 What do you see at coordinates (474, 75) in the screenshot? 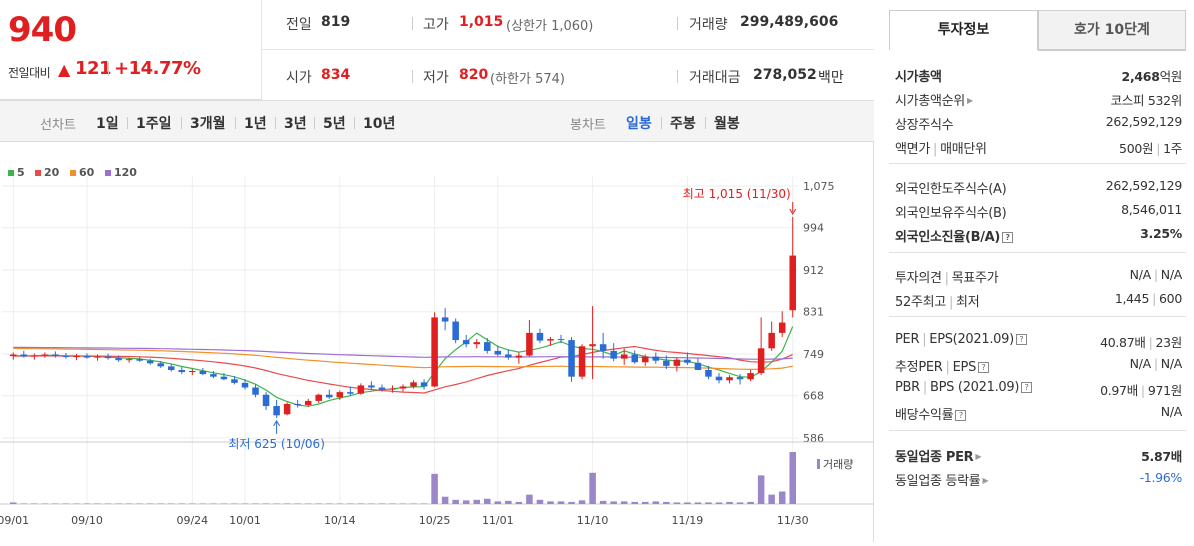
I see `low-value: 820` at bounding box center [474, 75].